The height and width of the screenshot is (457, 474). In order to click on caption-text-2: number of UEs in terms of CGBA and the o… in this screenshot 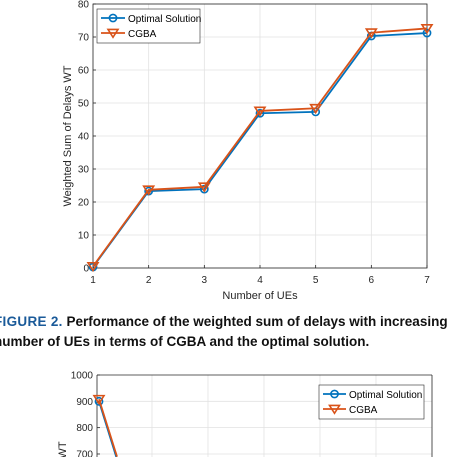, I will do `click(185, 341)`.